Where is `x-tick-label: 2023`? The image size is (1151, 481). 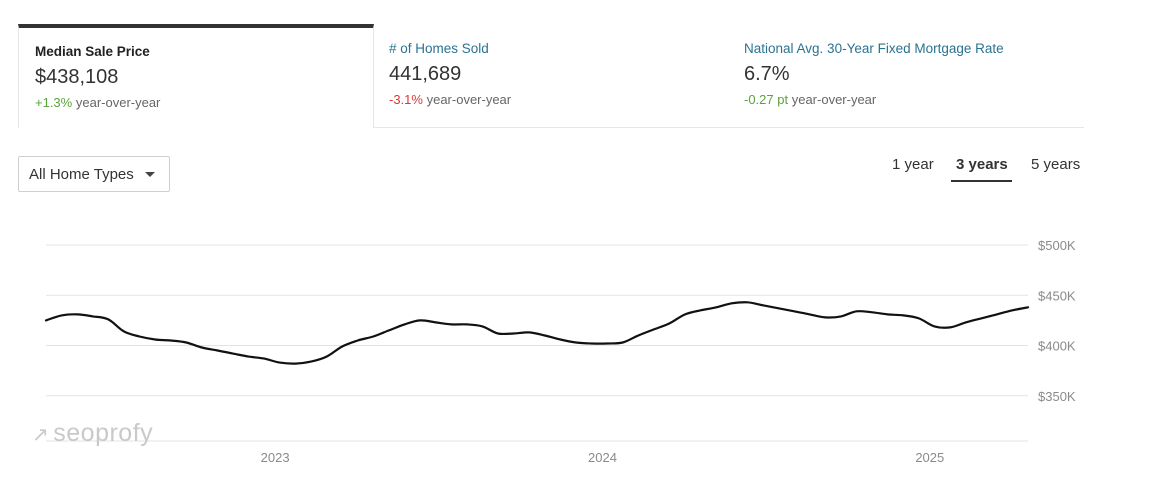
x-tick-label: 2023 is located at coordinates (275, 457).